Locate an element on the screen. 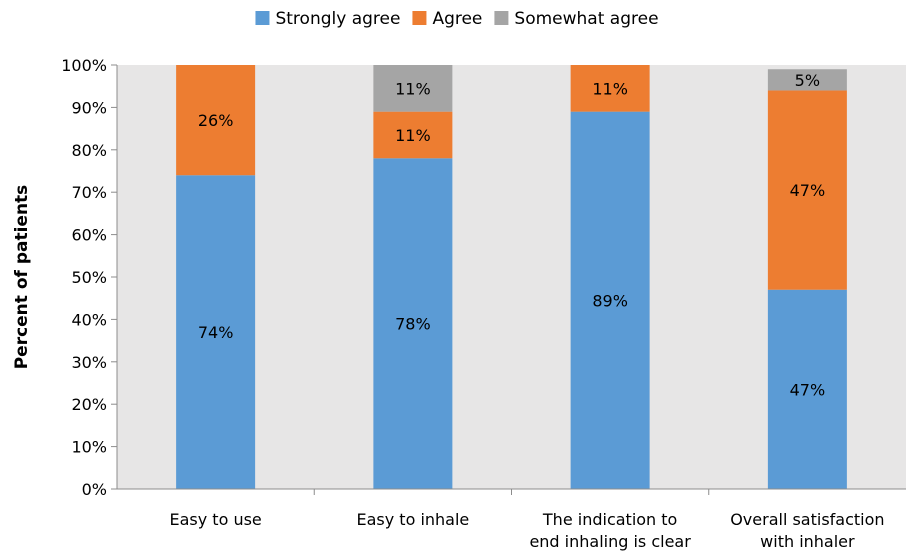  y-tick-label: 10% is located at coordinates (89, 447).